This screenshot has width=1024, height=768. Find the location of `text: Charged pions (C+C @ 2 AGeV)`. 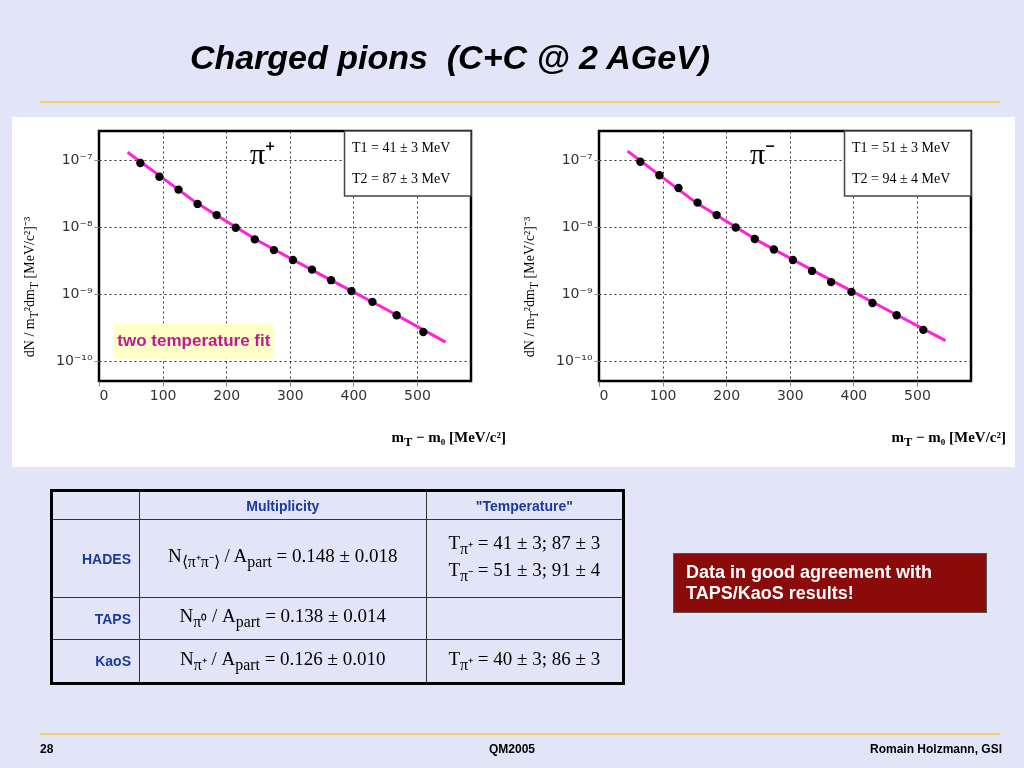

text: Charged pions (C+C @ 2 AGeV) is located at coordinates (450, 57).